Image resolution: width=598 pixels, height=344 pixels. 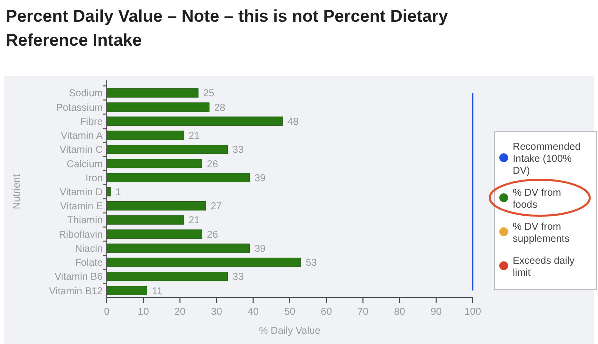 What do you see at coordinates (107, 312) in the screenshot?
I see `x-tick-label: 0` at bounding box center [107, 312].